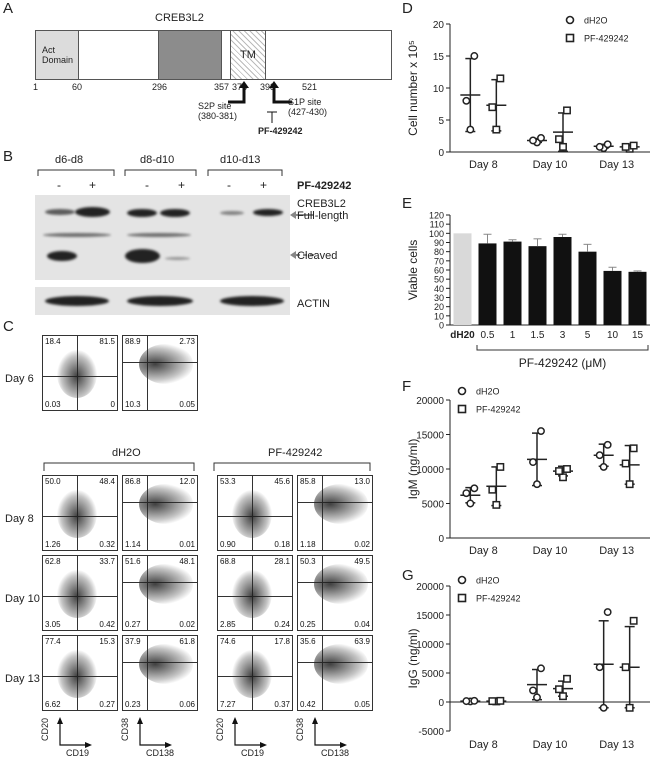  What do you see at coordinates (53, 481) in the screenshot?
I see `quadrant-value-tl: 50.0` at bounding box center [53, 481].